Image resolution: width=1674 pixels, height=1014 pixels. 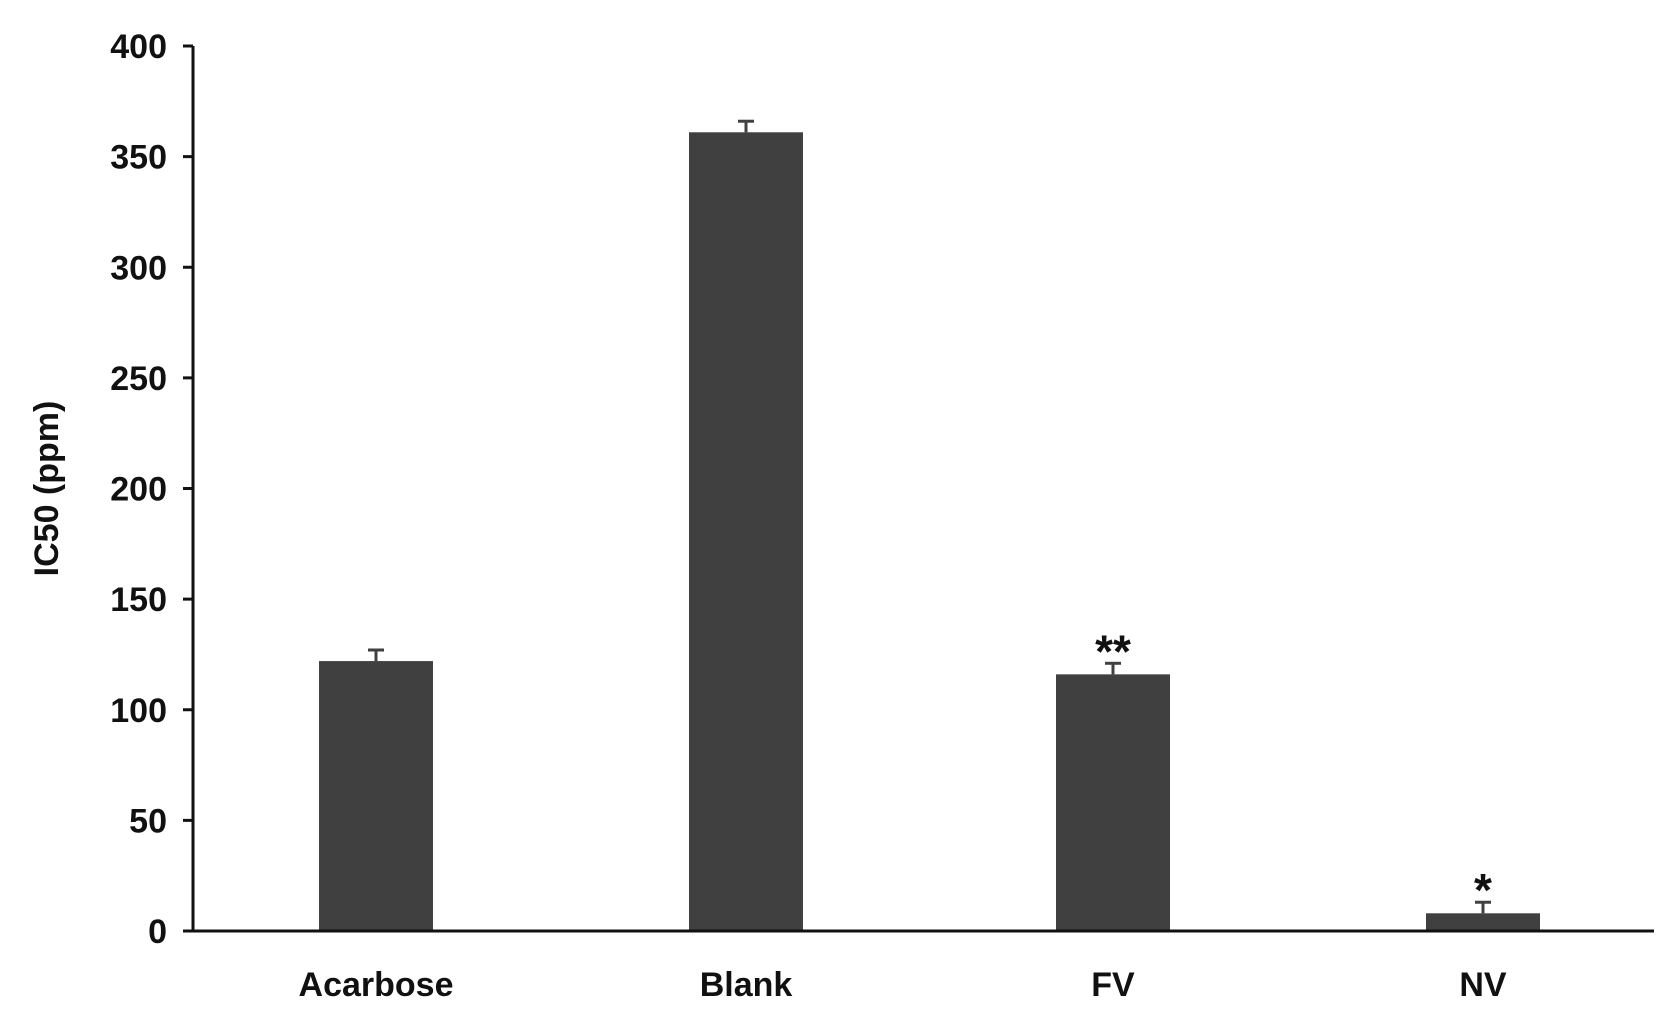 I want to click on bar-nv, so click(x=1483, y=922).